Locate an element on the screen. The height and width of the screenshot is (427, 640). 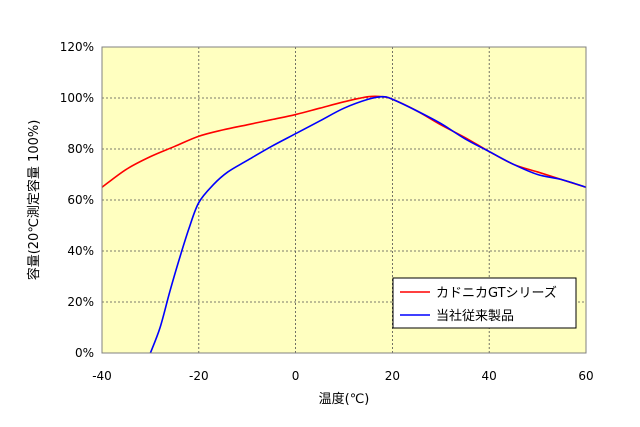
legend-label-conventional: 当社従来製品 is located at coordinates (475, 316).